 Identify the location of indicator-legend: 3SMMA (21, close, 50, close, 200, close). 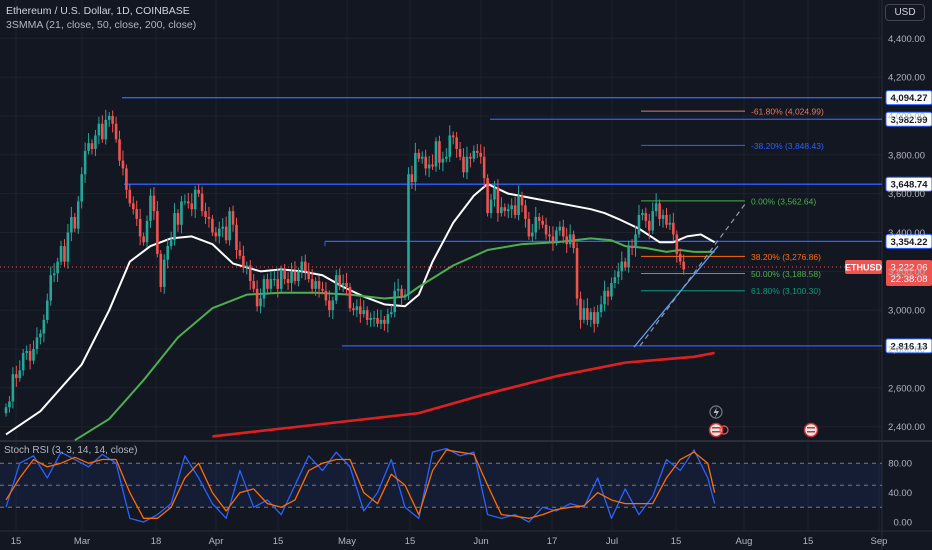
(101, 25).